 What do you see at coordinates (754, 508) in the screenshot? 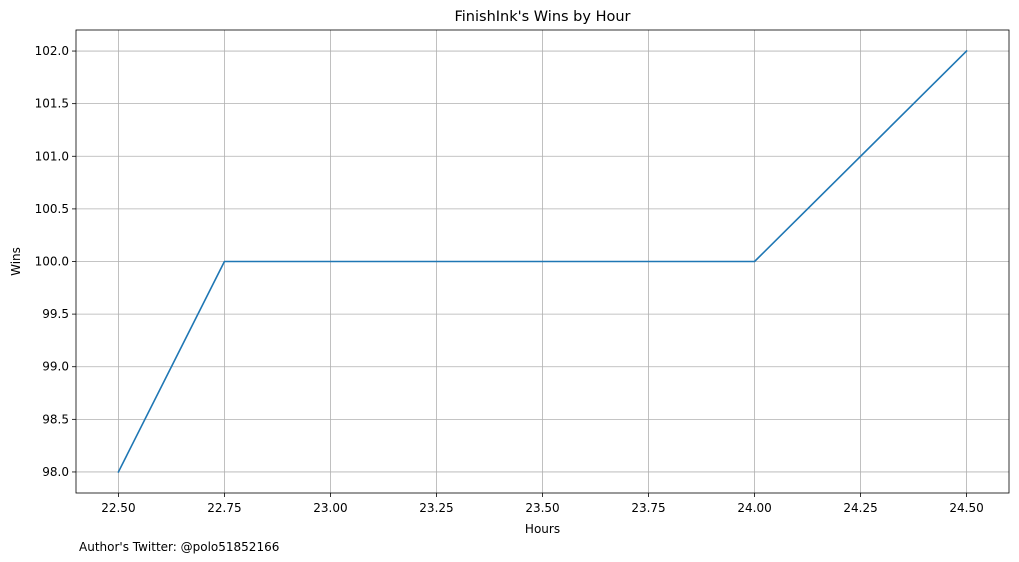
I see `x-tick-label: 24.00` at bounding box center [754, 508].